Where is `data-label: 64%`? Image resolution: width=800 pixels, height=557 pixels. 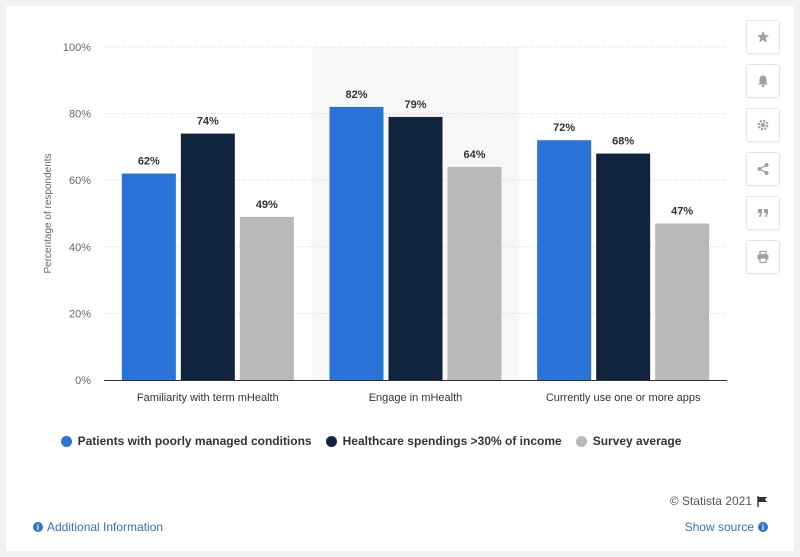
data-label: 64% is located at coordinates (474, 155).